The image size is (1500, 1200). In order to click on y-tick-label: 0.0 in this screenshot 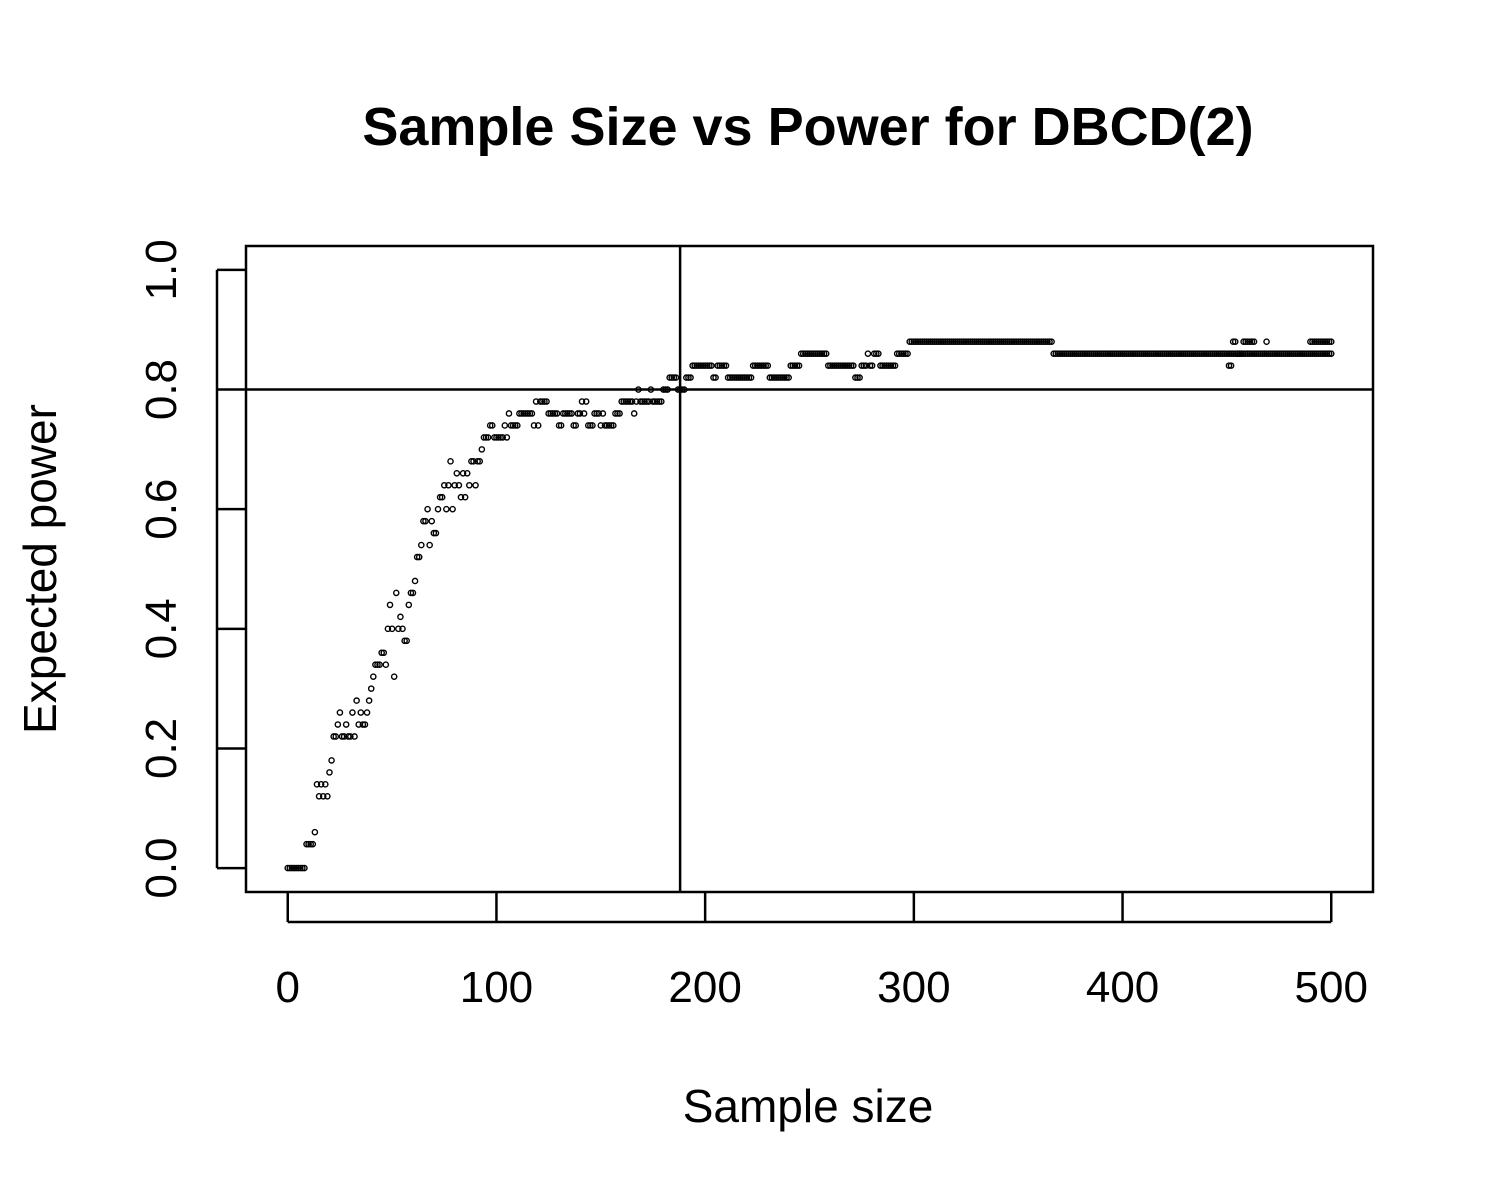, I will do `click(161, 867)`.